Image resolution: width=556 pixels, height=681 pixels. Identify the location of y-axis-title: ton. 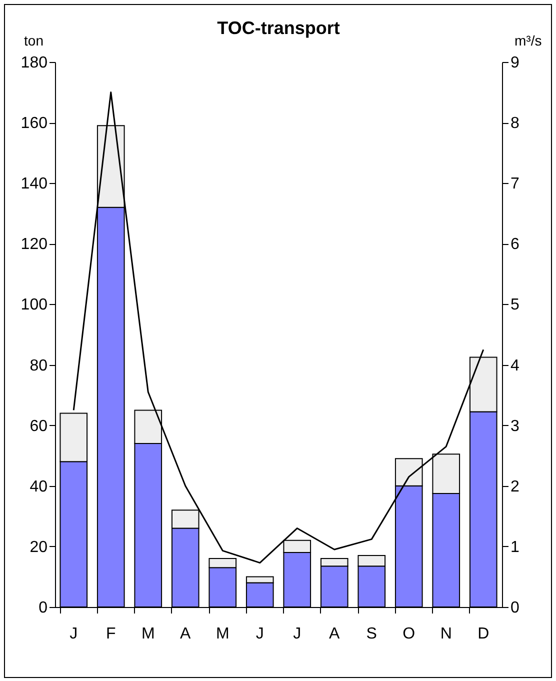
(34, 40).